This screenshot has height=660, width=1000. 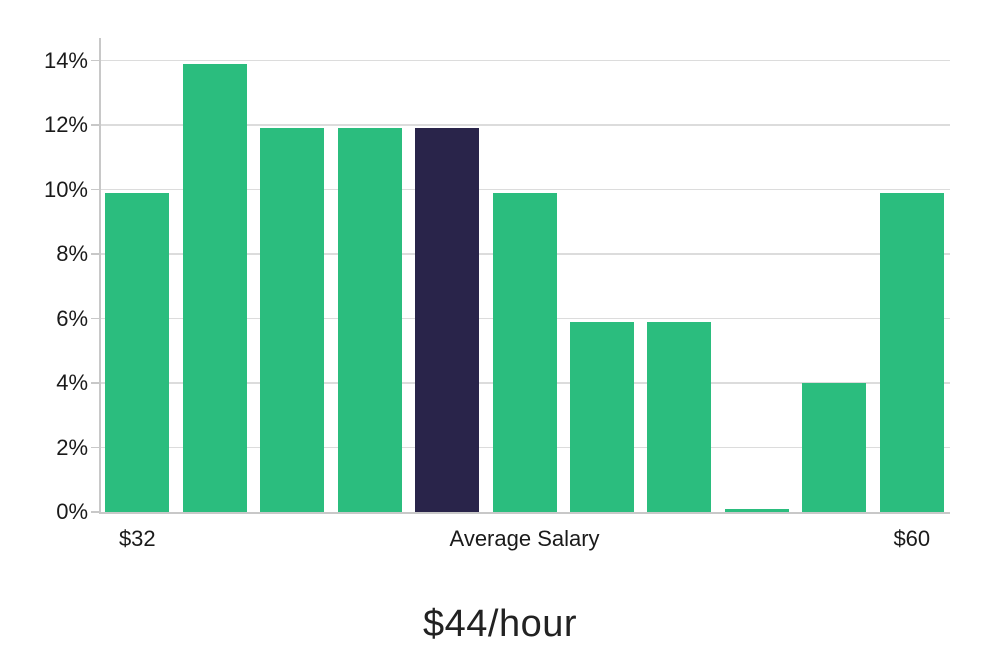 I want to click on y-tick-mark-8%, so click(x=95, y=254).